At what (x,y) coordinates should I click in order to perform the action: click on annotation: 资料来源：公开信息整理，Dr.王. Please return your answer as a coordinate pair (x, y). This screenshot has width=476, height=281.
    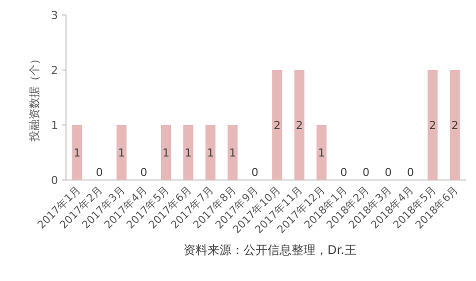
    Looking at the image, I should click on (270, 250).